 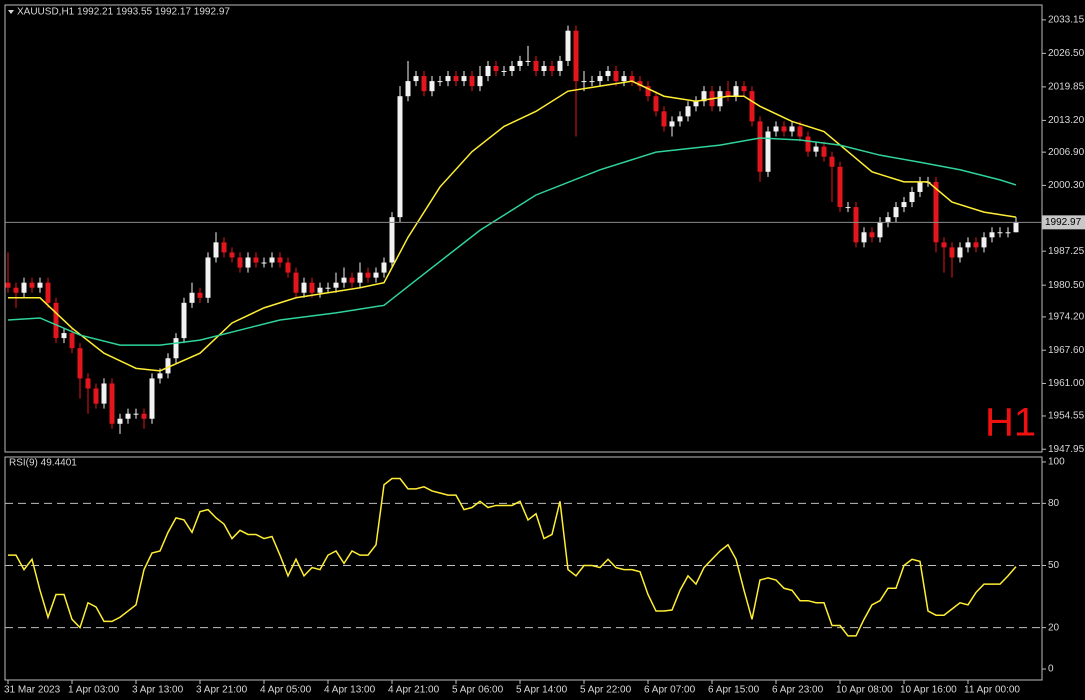 What do you see at coordinates (1066, 350) in the screenshot?
I see `y-tick-label: 1967.60` at bounding box center [1066, 350].